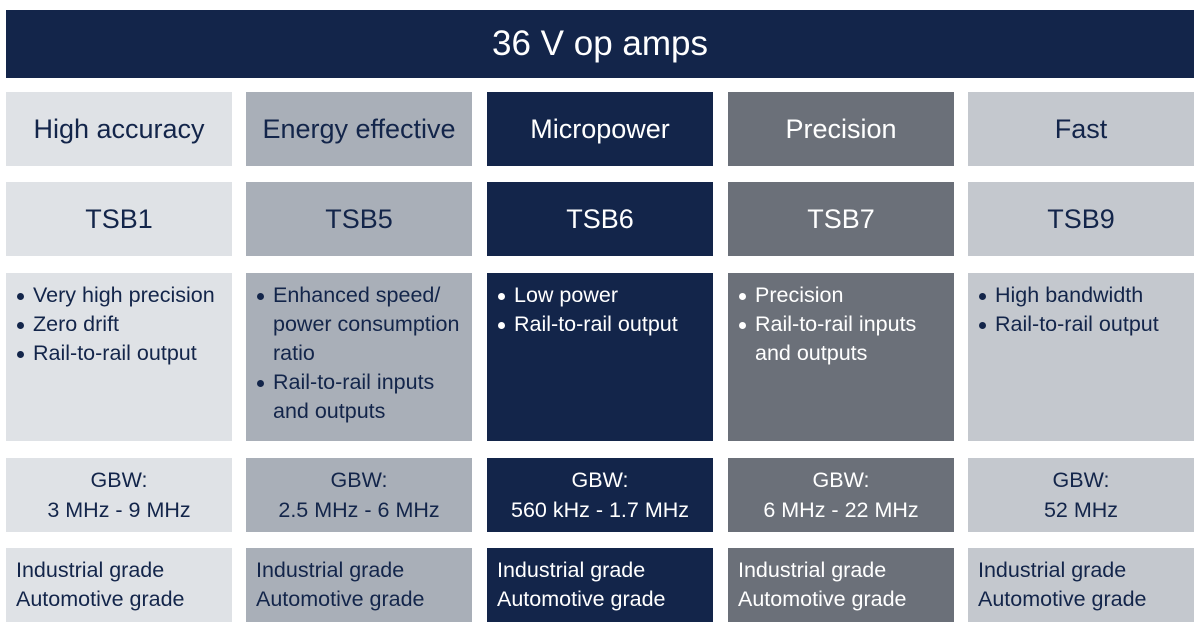  Describe the element at coordinates (359, 129) in the screenshot. I see `category: Energy effective` at that location.